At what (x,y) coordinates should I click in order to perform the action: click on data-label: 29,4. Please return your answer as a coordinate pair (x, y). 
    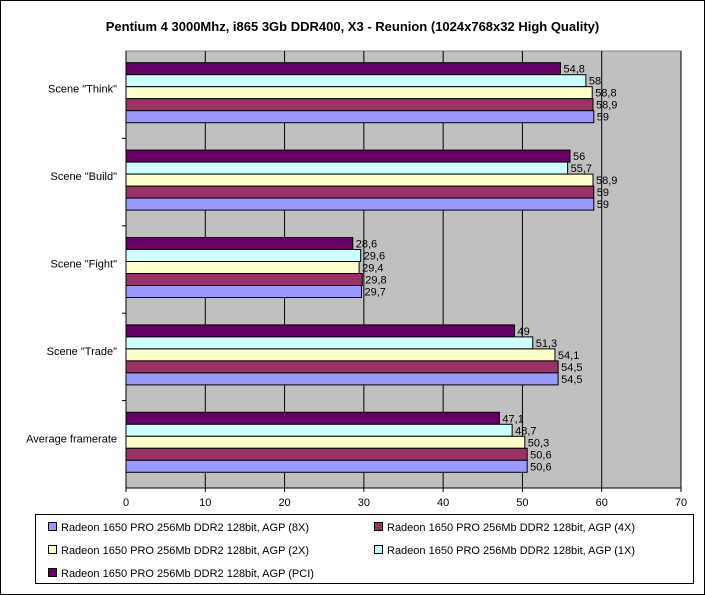
    Looking at the image, I should click on (372, 269).